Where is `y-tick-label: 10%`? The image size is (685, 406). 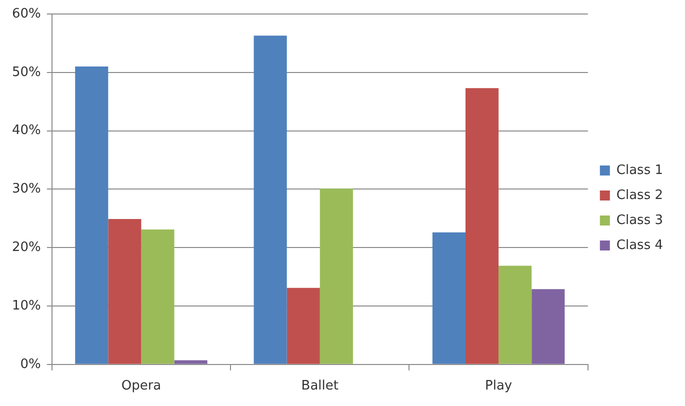
y-tick-label: 10% is located at coordinates (26, 306).